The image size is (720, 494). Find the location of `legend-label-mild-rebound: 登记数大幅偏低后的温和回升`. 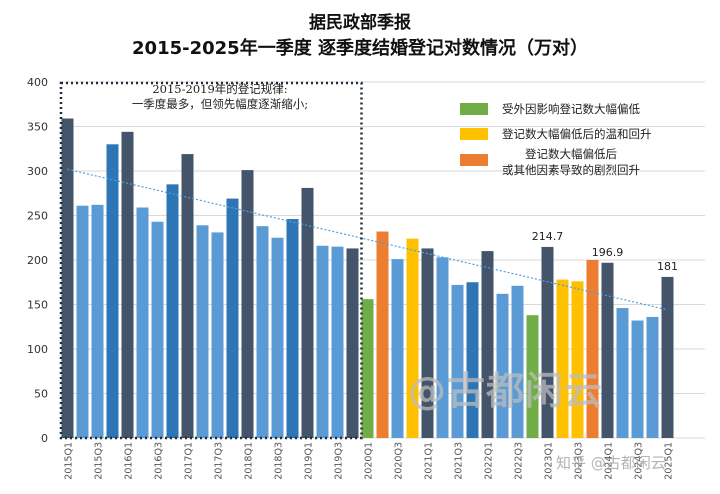

legend-label-mild-rebound: 登记数大幅偏低后的温和回升 is located at coordinates (577, 134).